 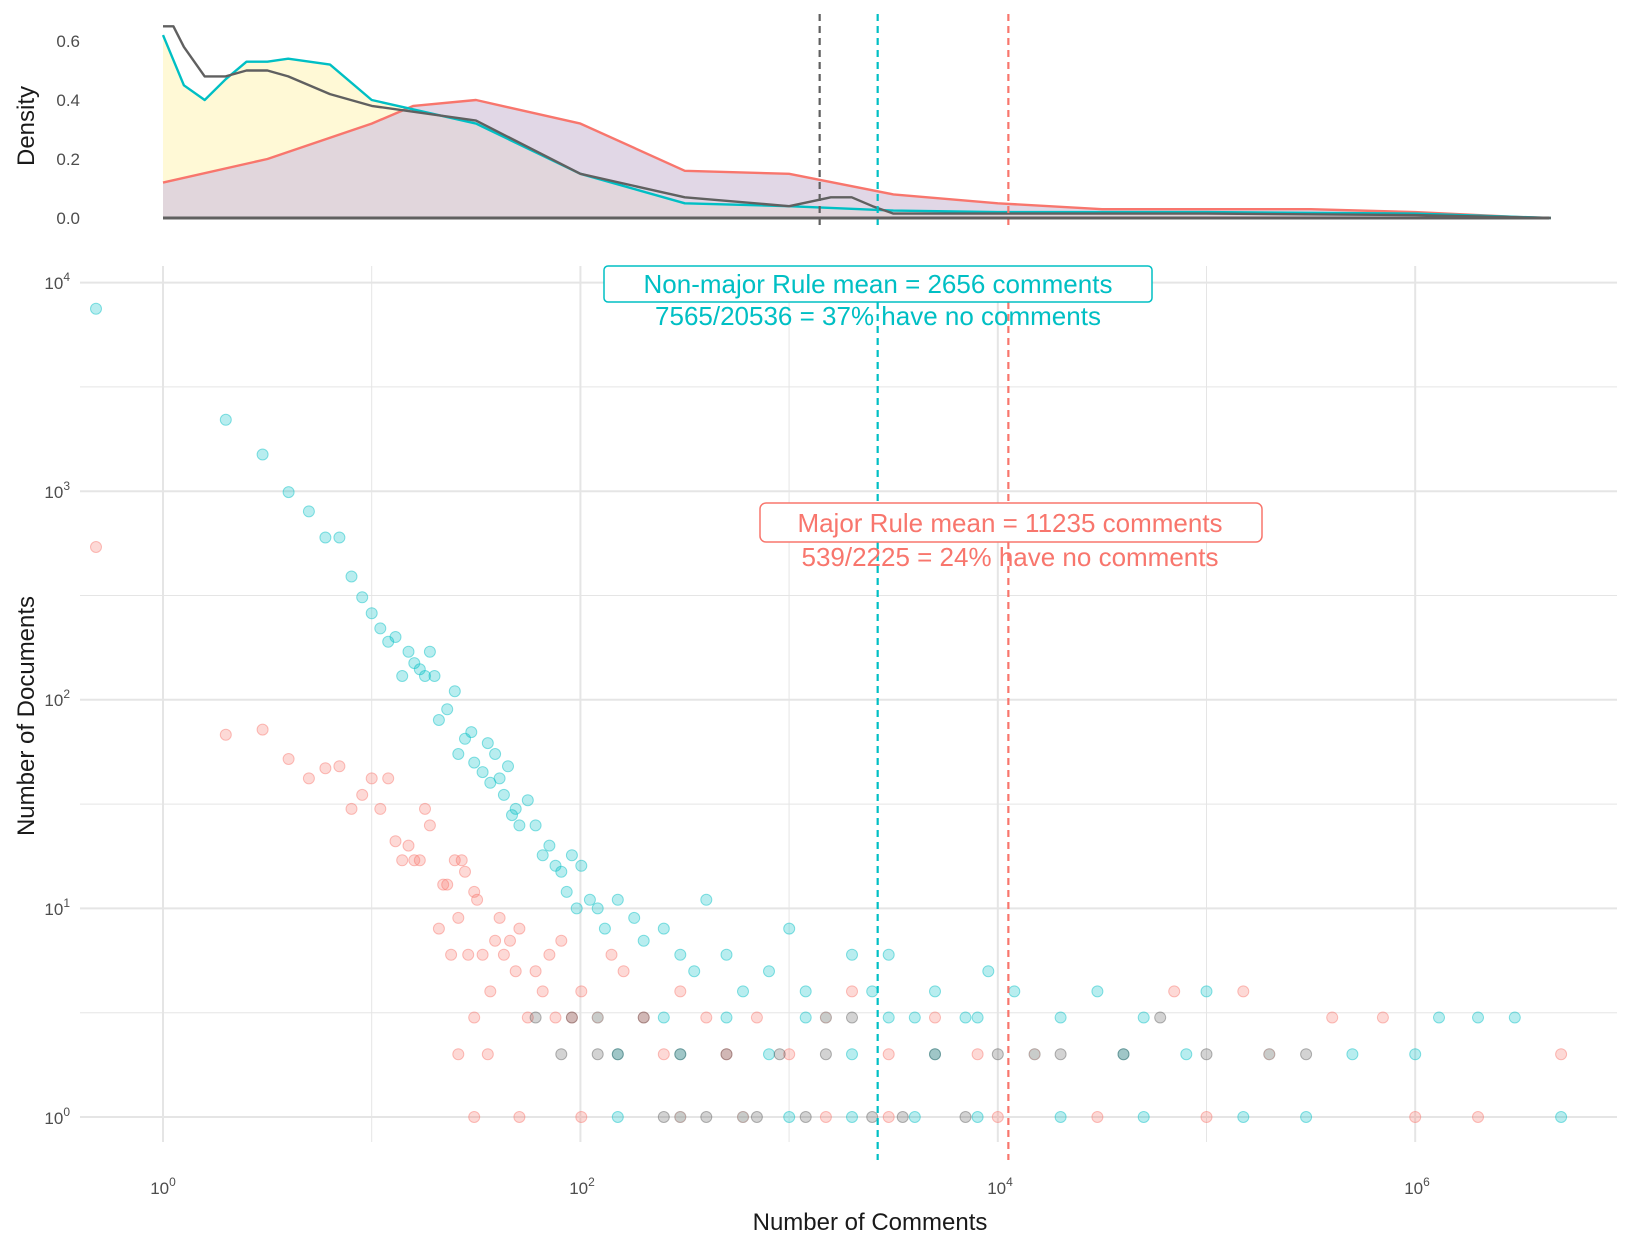 I want to click on scatter-ylabel: Number of Documents, so click(x=26, y=716).